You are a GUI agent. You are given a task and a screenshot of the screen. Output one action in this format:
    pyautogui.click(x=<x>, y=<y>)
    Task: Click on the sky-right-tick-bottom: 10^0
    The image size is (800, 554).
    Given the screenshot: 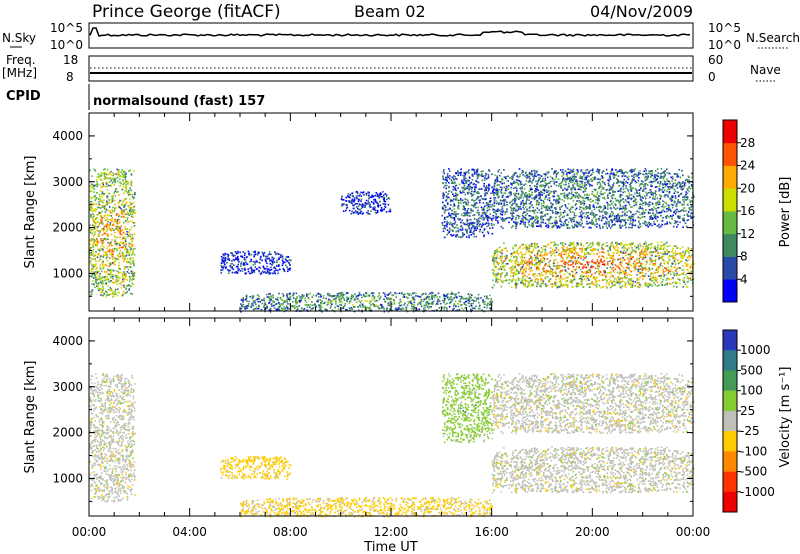 What is the action you would take?
    pyautogui.click(x=724, y=45)
    